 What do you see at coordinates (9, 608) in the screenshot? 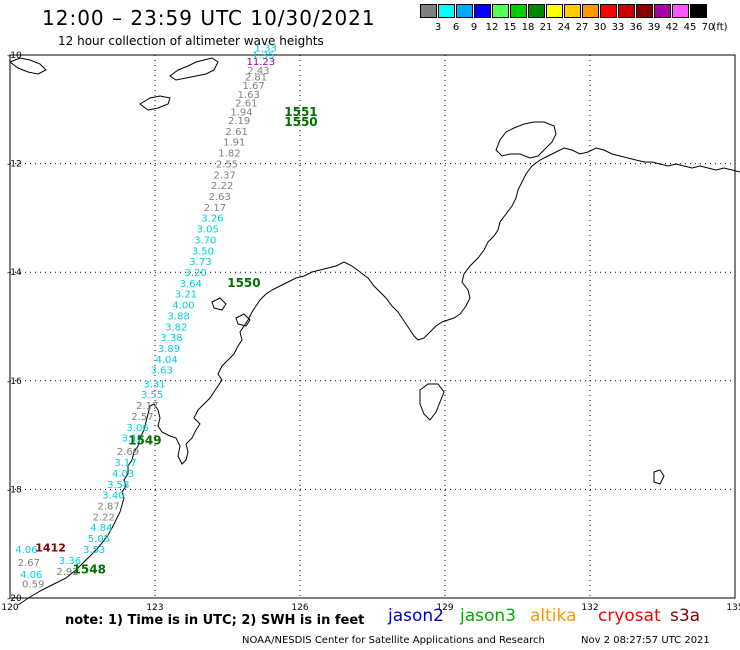
I see `lon-tick-label: 120` at bounding box center [9, 608].